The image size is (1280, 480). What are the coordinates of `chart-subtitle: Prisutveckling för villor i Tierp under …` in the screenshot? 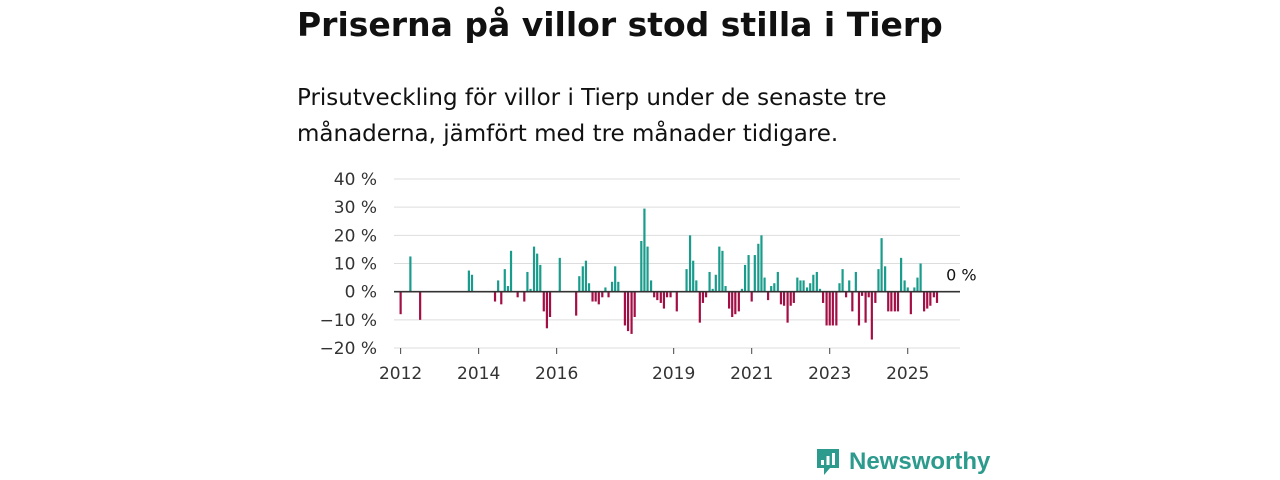 It's located at (592, 116).